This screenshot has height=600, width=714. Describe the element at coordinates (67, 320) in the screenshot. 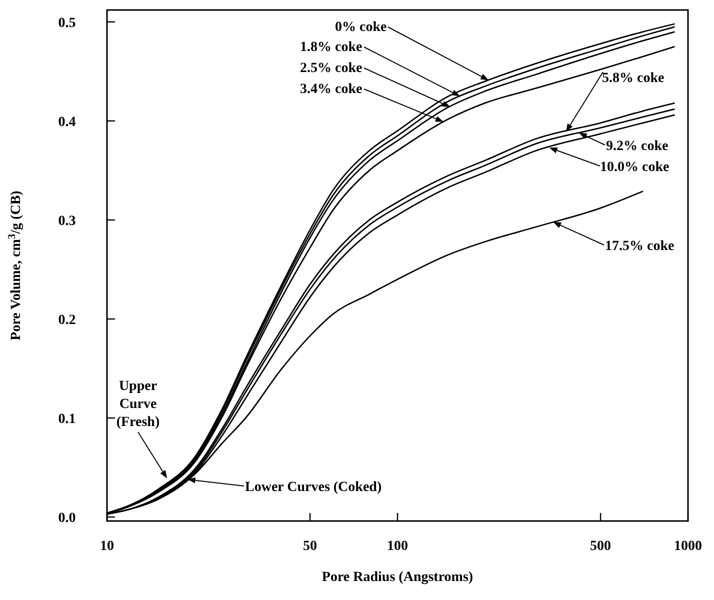

I see `y-tick-label: 0.2` at that location.